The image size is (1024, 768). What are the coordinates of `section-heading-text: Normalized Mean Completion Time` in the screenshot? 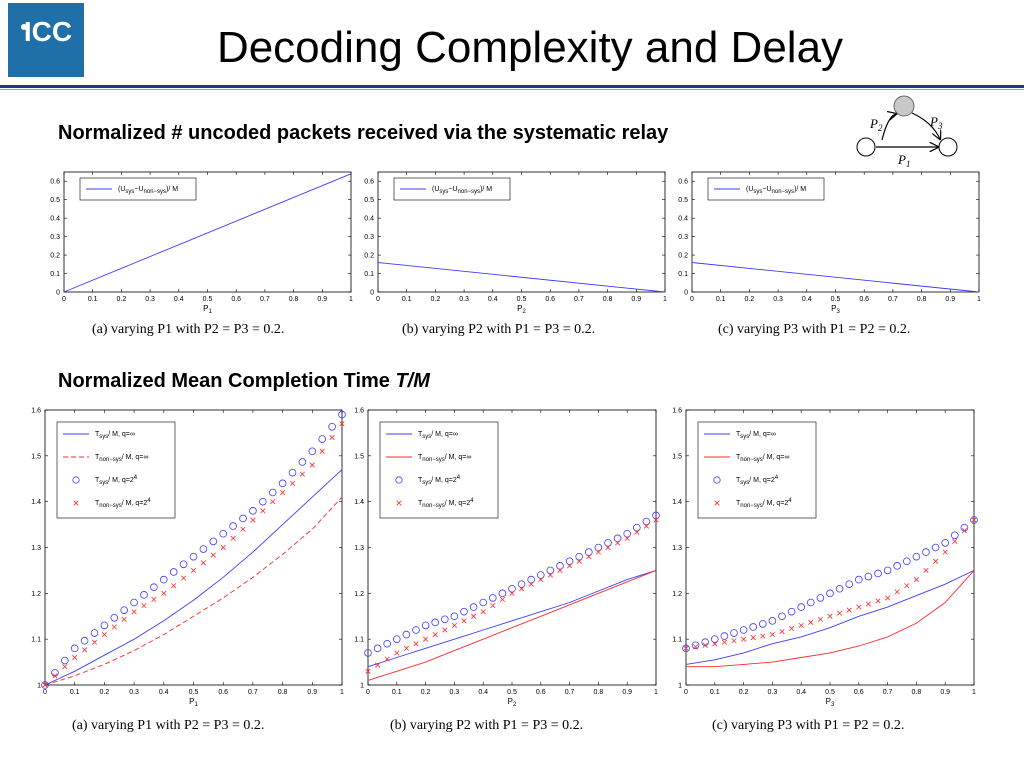 It's located at (227, 381).